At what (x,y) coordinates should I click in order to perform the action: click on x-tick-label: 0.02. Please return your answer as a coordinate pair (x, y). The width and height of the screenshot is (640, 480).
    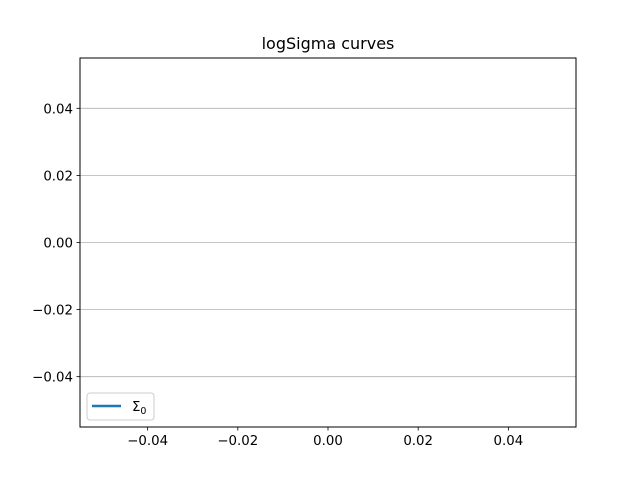
    Looking at the image, I should click on (418, 441).